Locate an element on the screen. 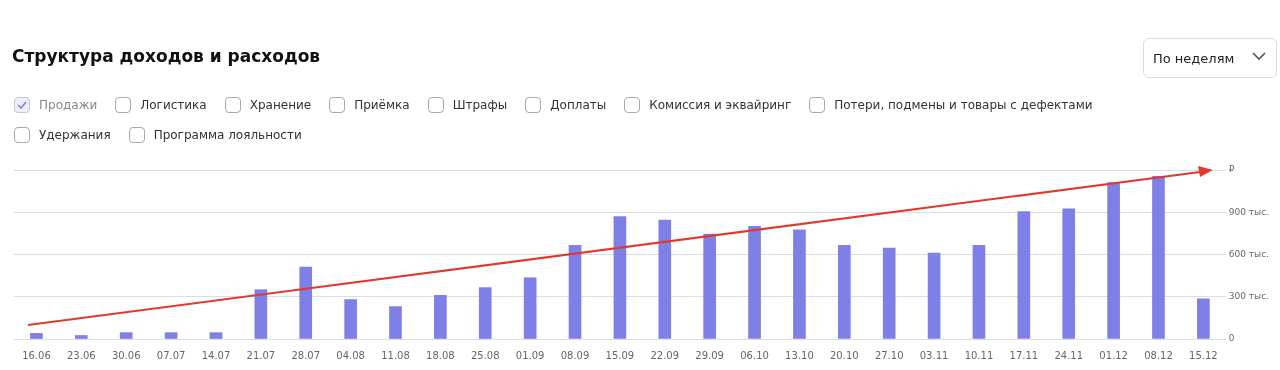 This screenshot has width=1280, height=370. x-tick-label: 01.09 is located at coordinates (530, 355).